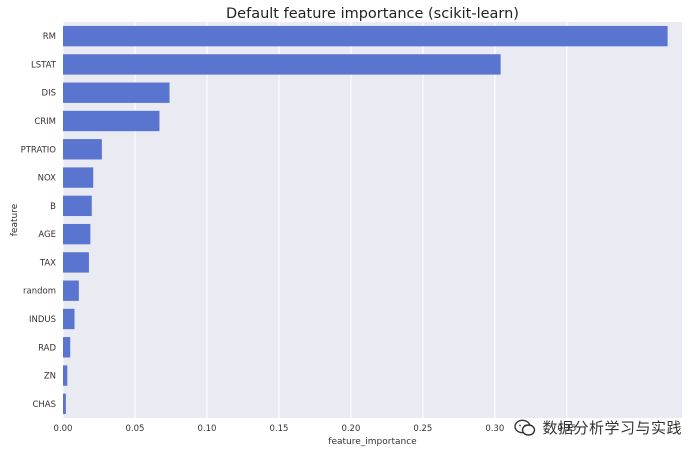 The width and height of the screenshot is (700, 456). Describe the element at coordinates (116, 92) in the screenshot. I see `bar-dis` at that location.